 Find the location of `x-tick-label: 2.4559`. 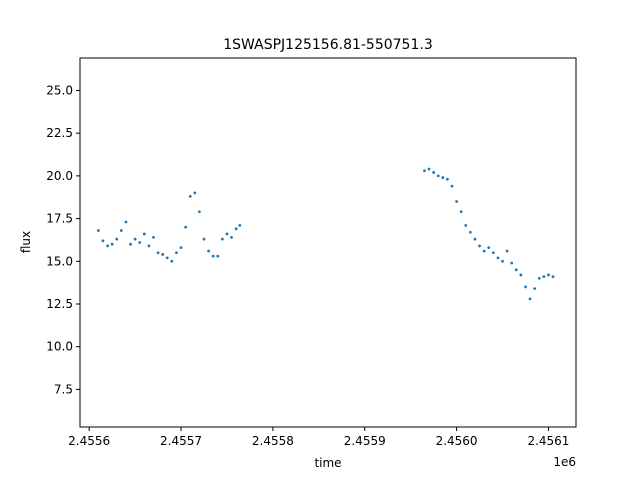

x-tick-label: 2.4559 is located at coordinates (365, 441).